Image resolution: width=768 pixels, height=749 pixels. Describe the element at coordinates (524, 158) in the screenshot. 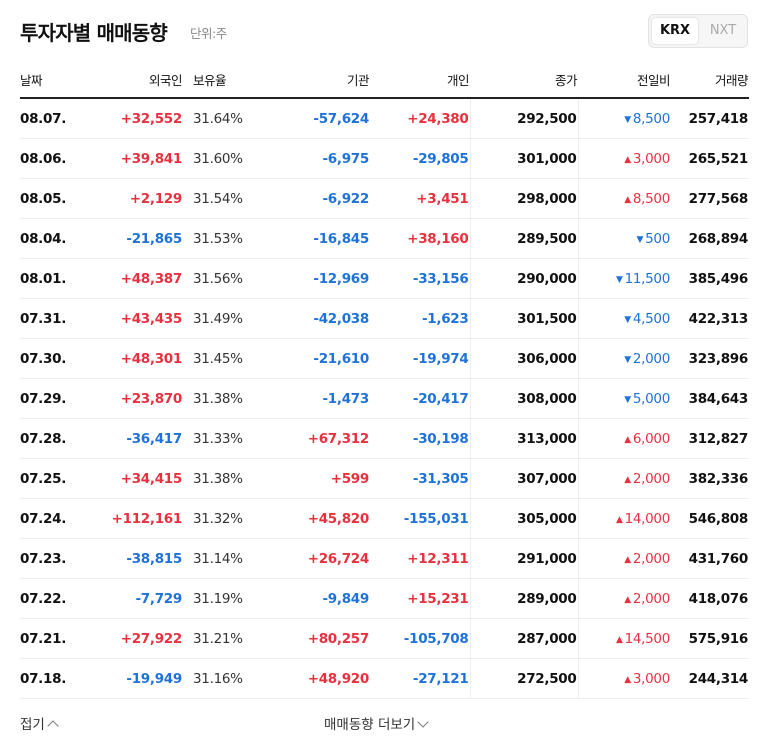

I see `close-cell: 301,000` at that location.